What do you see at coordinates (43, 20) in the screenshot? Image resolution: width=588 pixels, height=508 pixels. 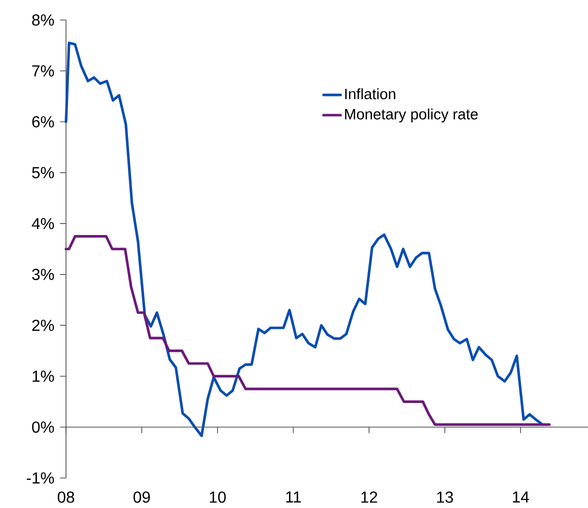 I see `y-tick-label: 8%` at bounding box center [43, 20].